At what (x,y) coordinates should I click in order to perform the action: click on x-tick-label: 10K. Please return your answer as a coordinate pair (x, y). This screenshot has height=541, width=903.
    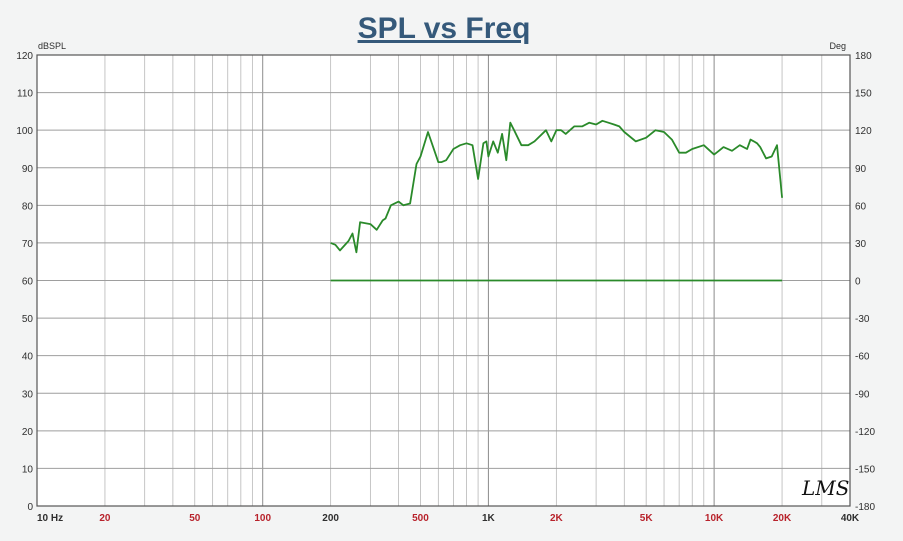
    Looking at the image, I should click on (714, 518).